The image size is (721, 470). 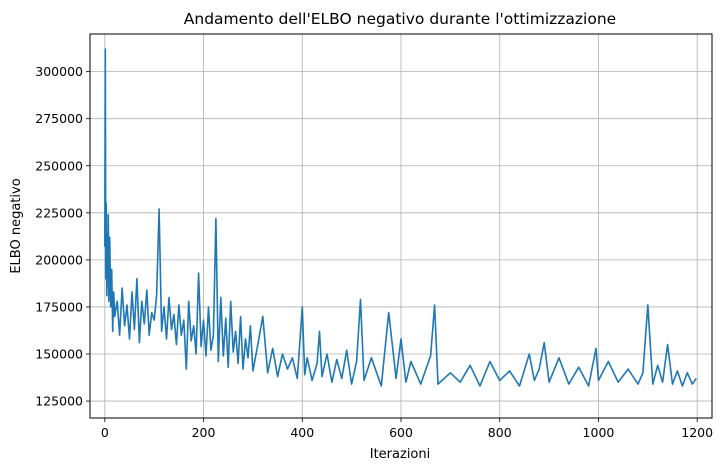 What do you see at coordinates (105, 432) in the screenshot?
I see `x-tick-label: 0` at bounding box center [105, 432].